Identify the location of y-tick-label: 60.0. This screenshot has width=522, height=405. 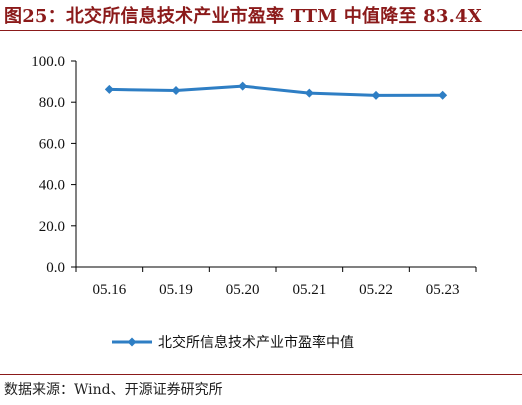
(52, 144).